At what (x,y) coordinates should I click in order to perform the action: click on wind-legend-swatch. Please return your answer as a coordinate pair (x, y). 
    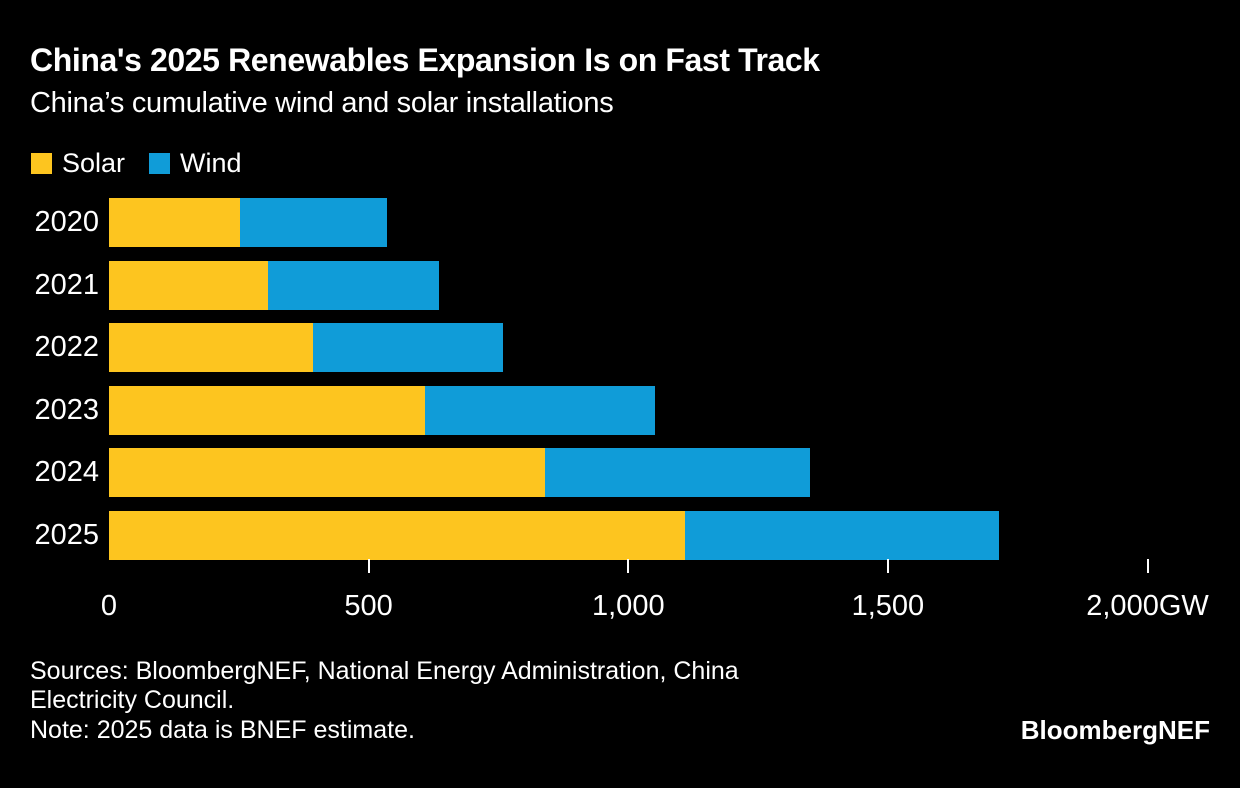
    Looking at the image, I should click on (160, 163).